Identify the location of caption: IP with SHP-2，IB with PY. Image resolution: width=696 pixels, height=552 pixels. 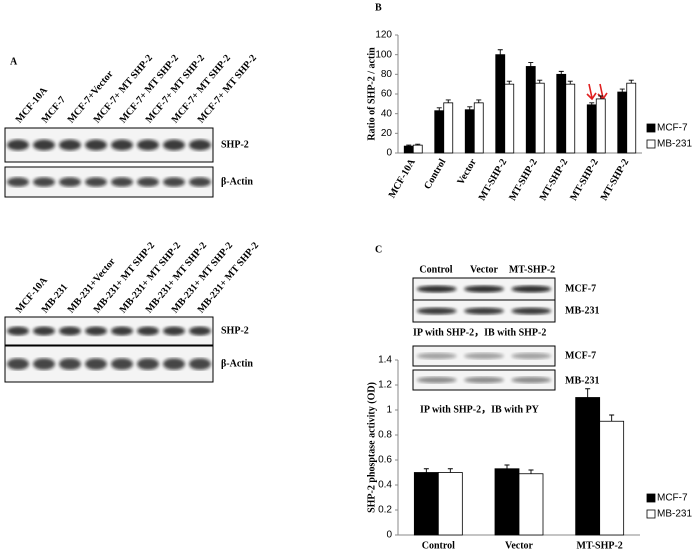
(480, 409).